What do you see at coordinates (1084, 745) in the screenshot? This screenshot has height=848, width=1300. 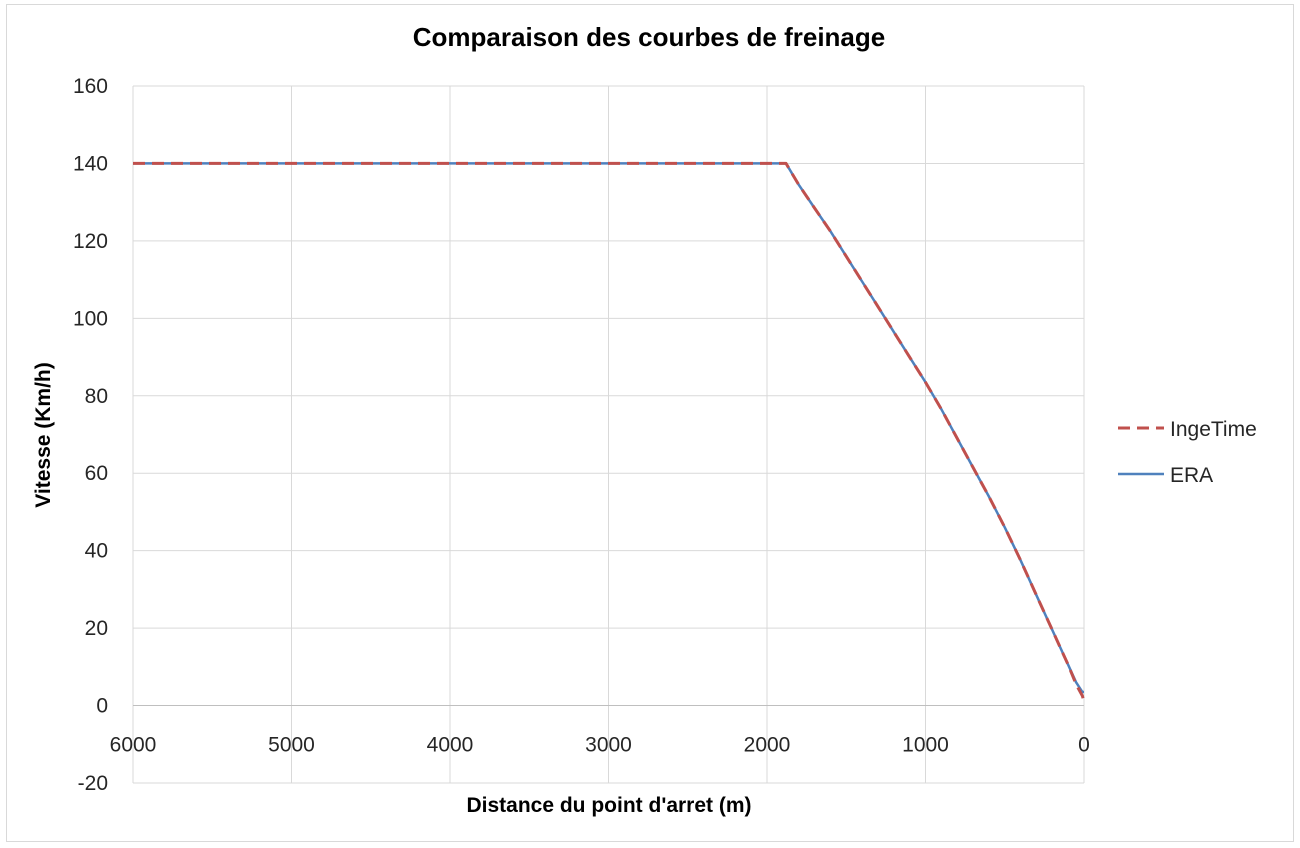 I see `x-tick-label: 0` at bounding box center [1084, 745].